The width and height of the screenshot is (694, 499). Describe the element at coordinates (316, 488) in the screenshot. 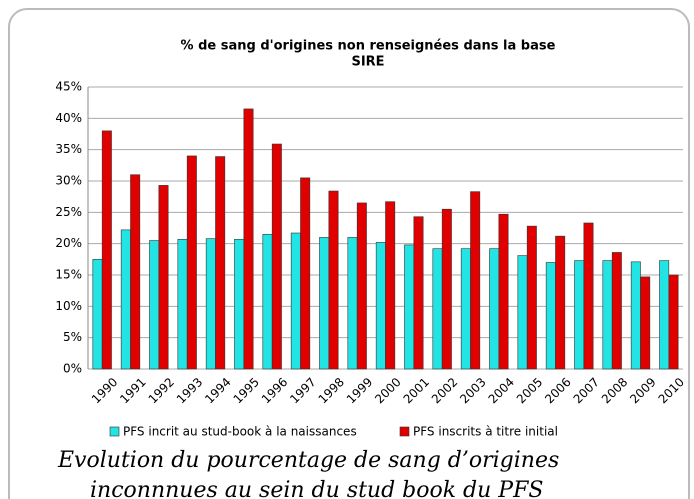

I see `caption: inconnnues au sein du stud book du PFS` at that location.